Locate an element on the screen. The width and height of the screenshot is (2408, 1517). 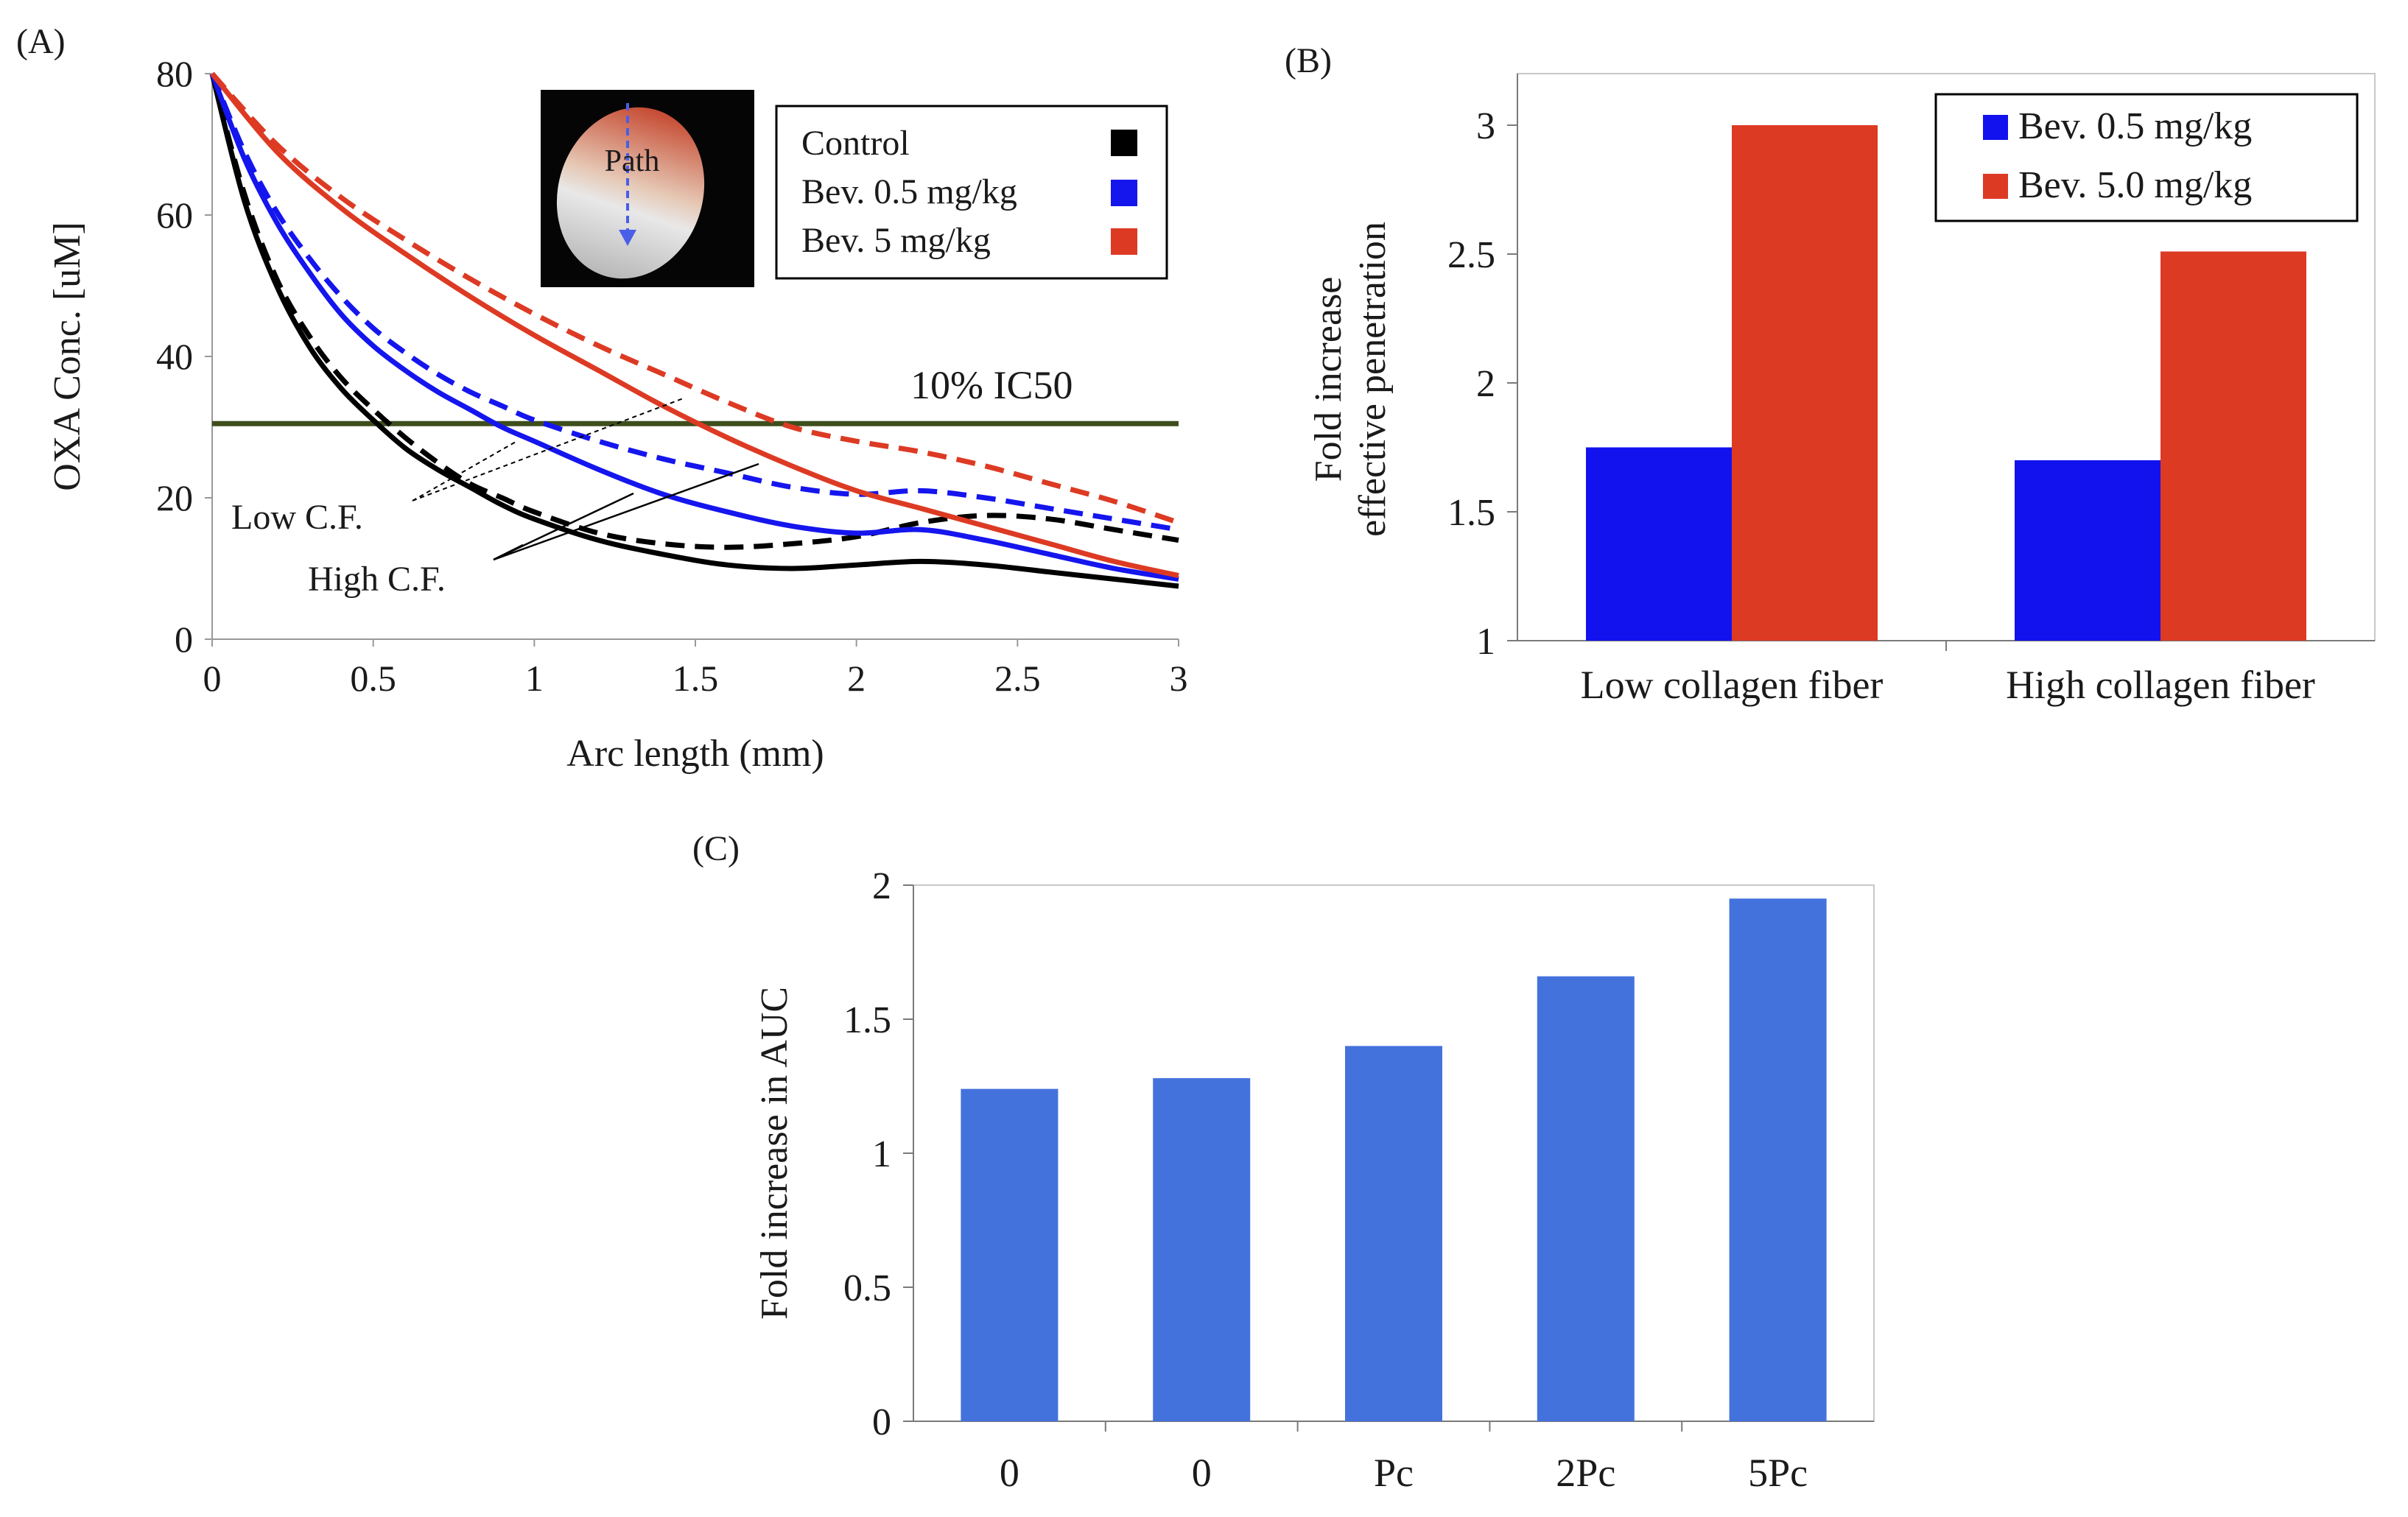
panel-a-legend: Control Bev. 0.5 mg/kg Bev. 5 mg/kg is located at coordinates (971, 193).